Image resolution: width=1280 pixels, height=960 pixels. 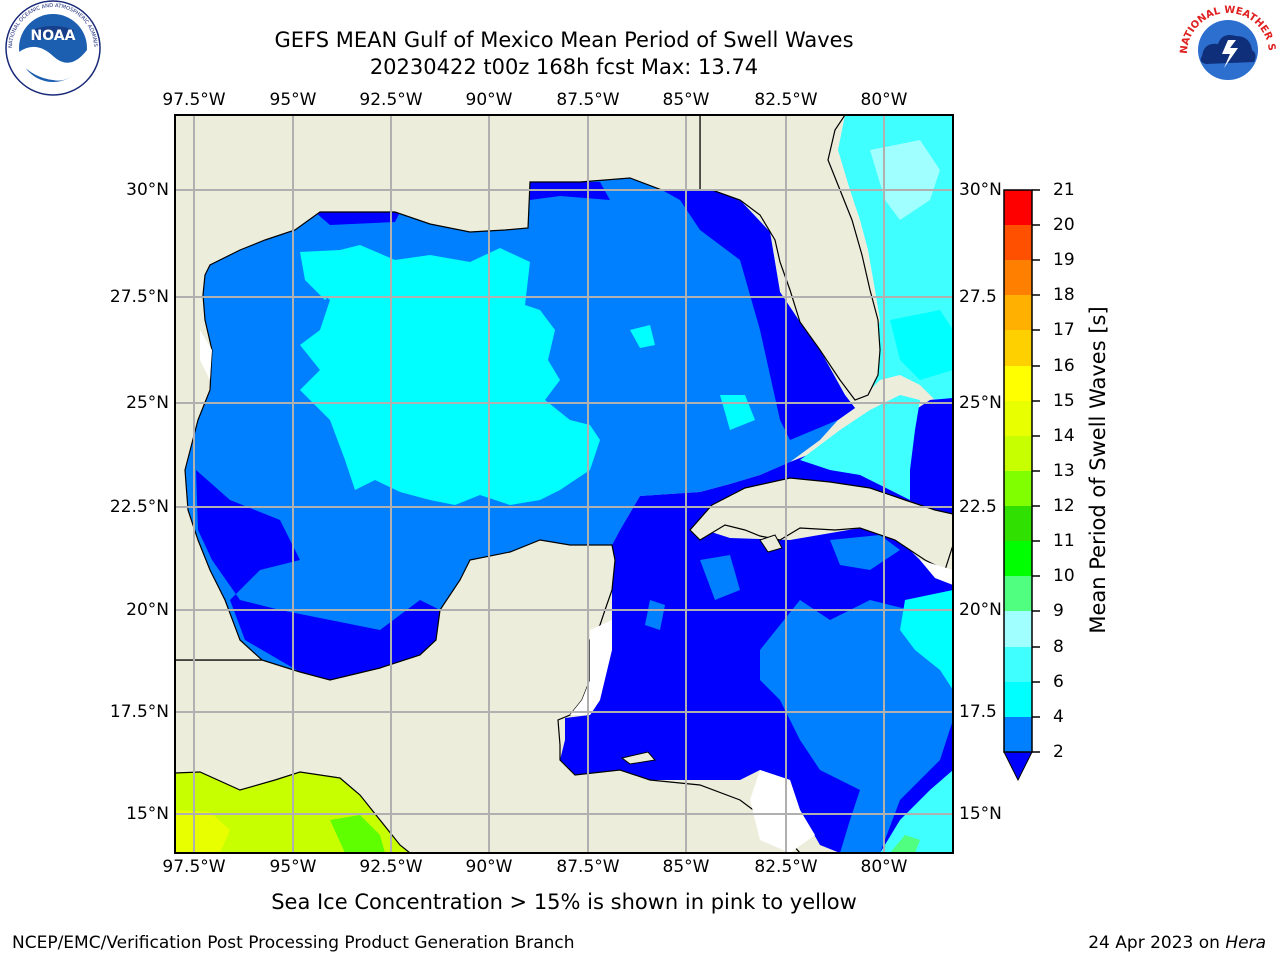 What do you see at coordinates (194, 867) in the screenshot?
I see `lon-label-bottom: 97.5°W` at bounding box center [194, 867].